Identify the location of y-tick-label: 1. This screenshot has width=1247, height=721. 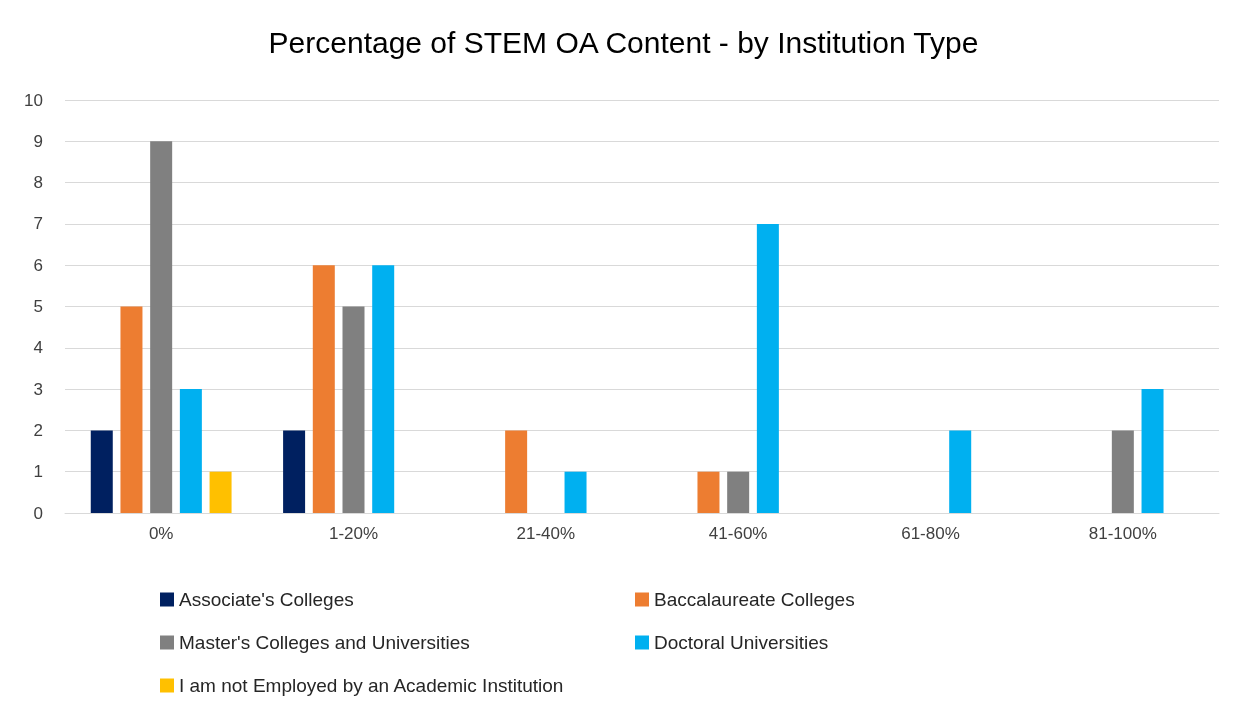
(38, 472).